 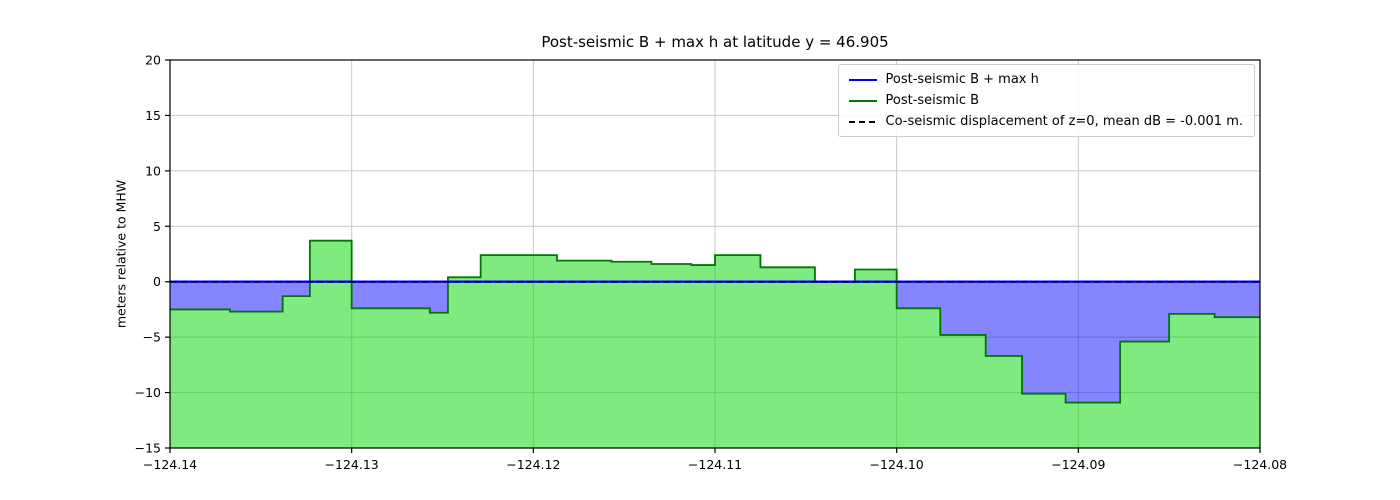 I want to click on x-tick-label: −124.10, so click(x=897, y=464).